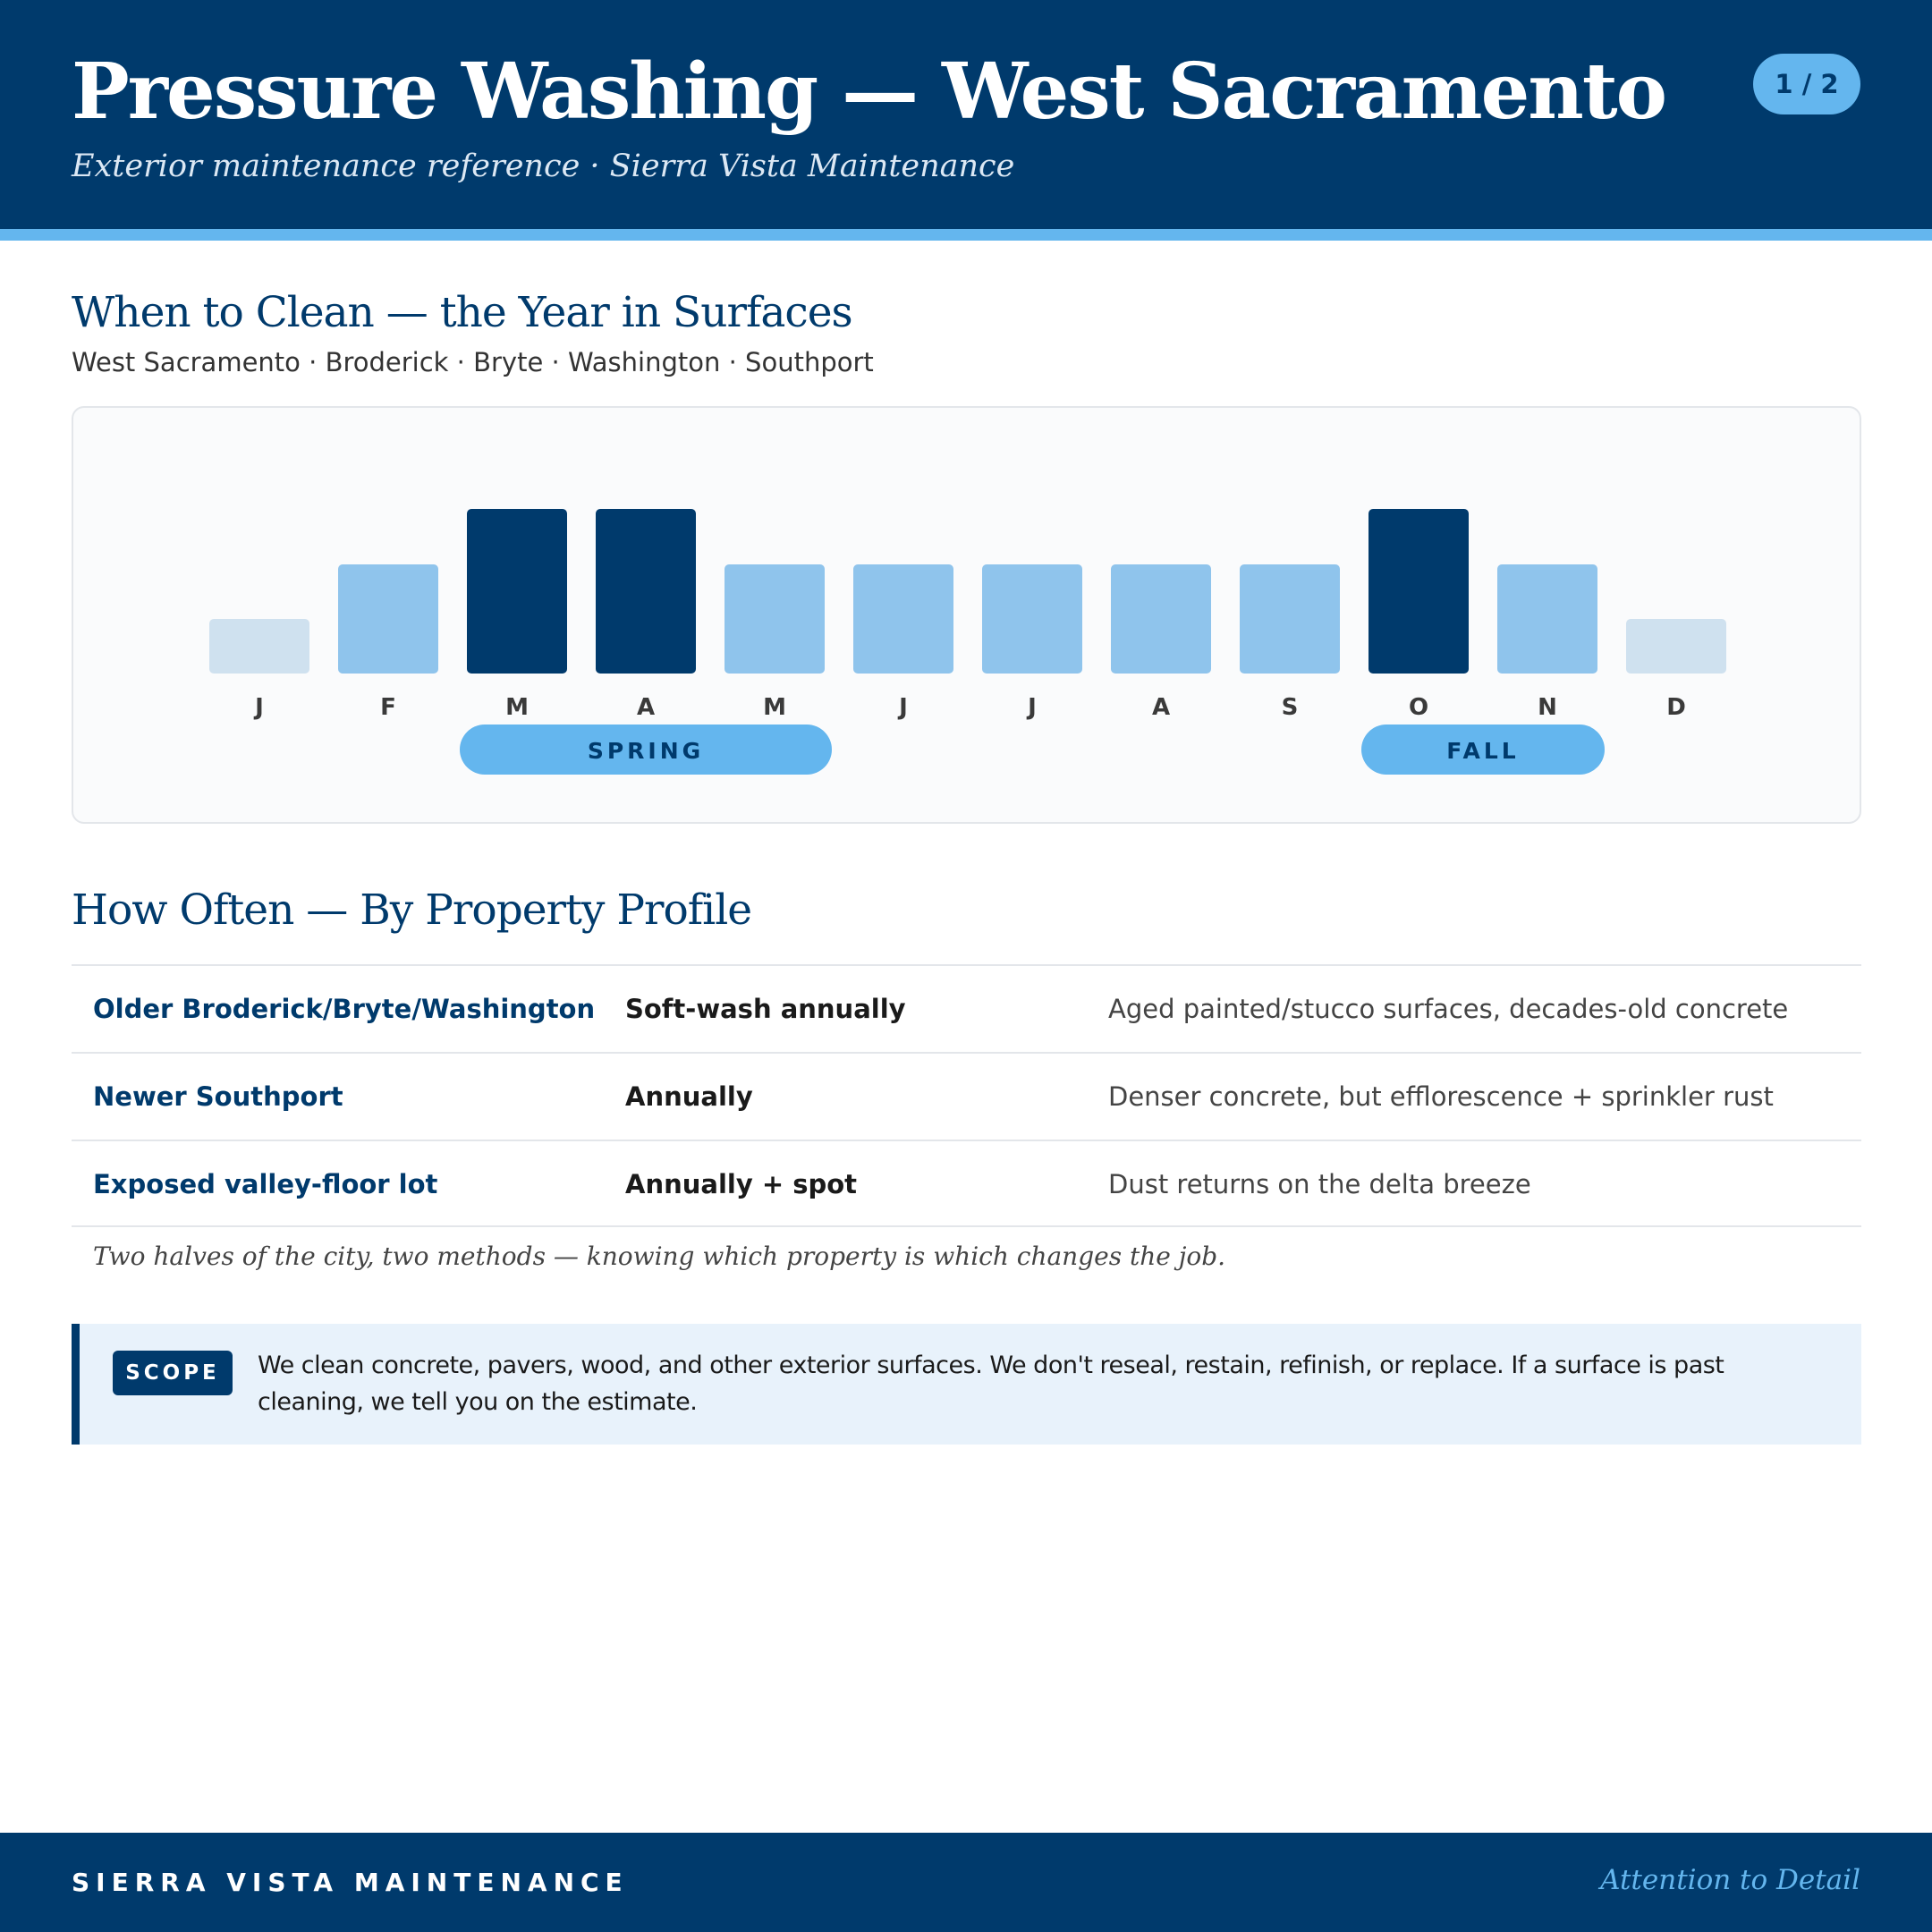 This screenshot has width=1932, height=1932. Describe the element at coordinates (388, 707) in the screenshot. I see `month-tick-label: F` at that location.